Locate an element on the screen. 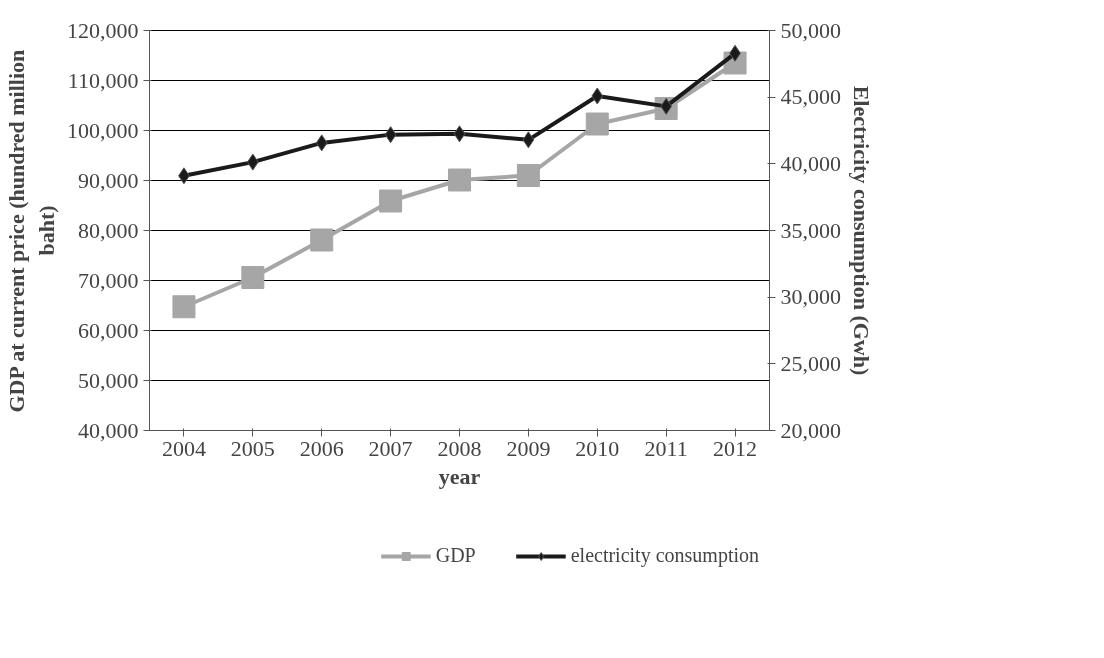  y-tick-label: 110,000 is located at coordinates (103, 80).